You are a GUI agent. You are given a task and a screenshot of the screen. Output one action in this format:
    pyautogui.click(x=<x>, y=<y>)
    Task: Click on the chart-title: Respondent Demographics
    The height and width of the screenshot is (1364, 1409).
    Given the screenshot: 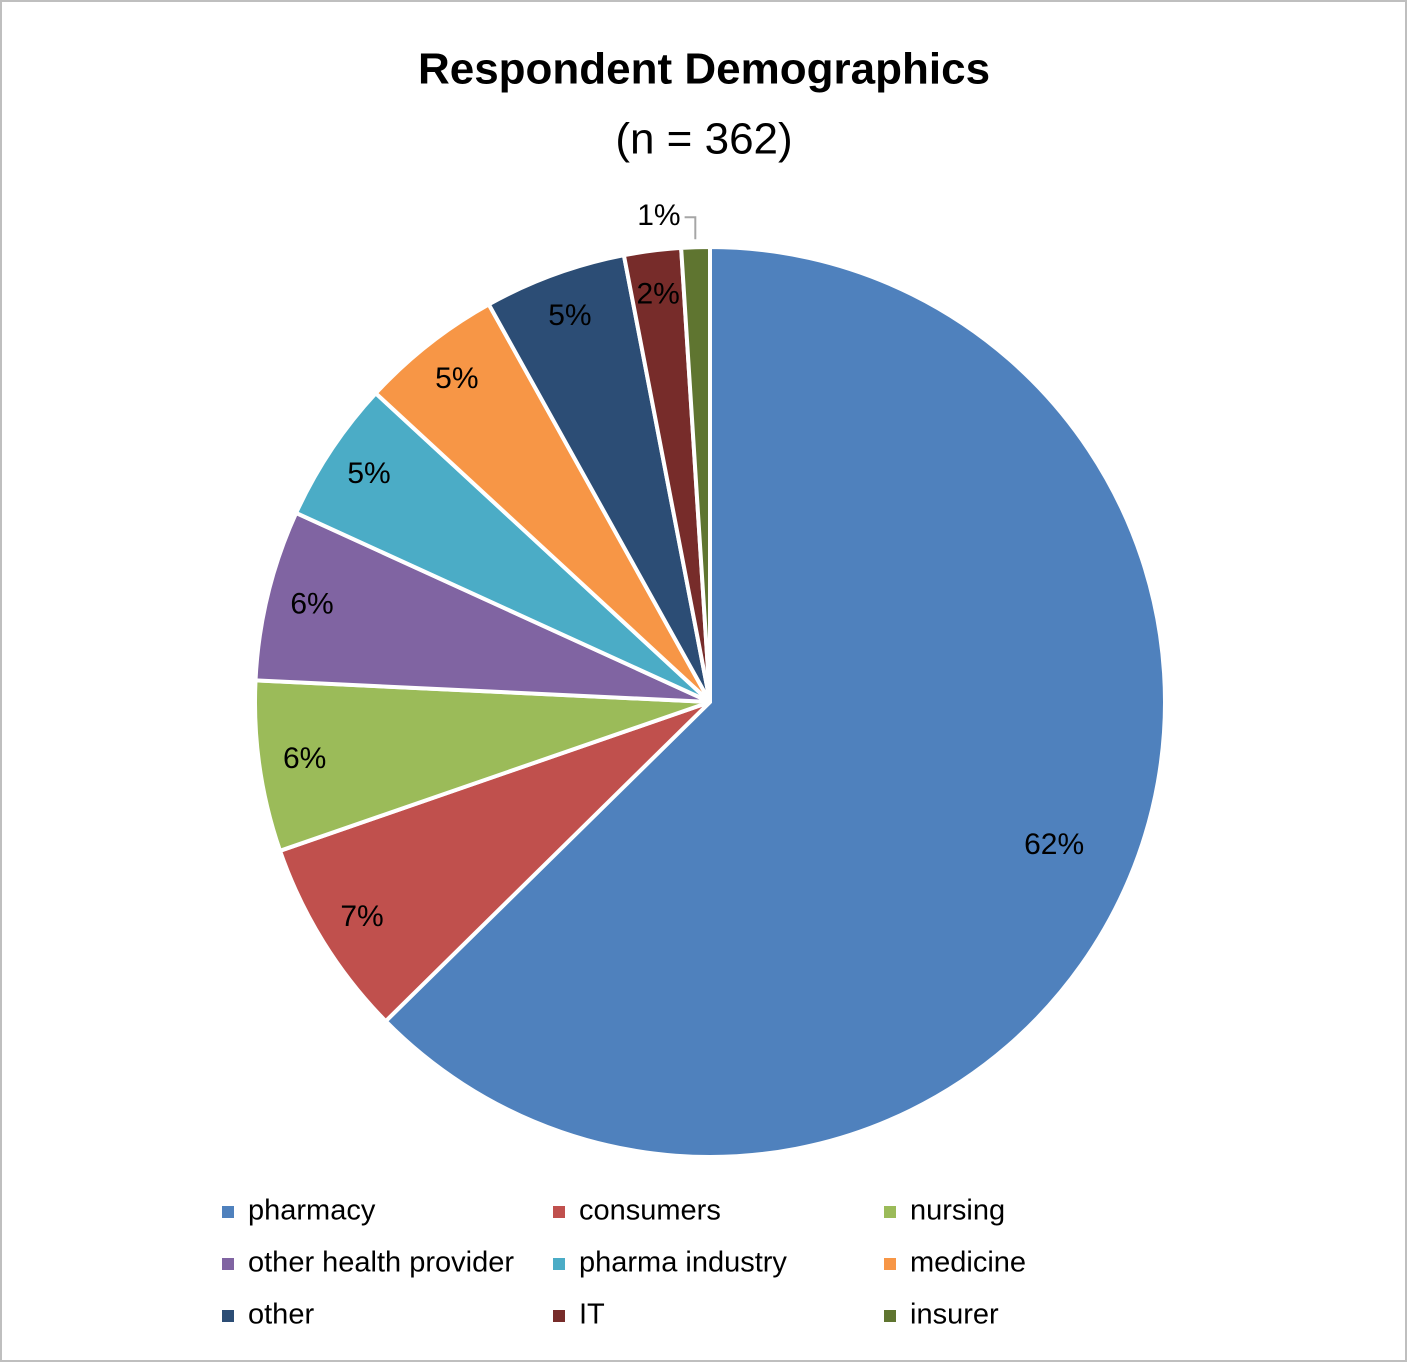 What is the action you would take?
    pyautogui.click(x=704, y=69)
    